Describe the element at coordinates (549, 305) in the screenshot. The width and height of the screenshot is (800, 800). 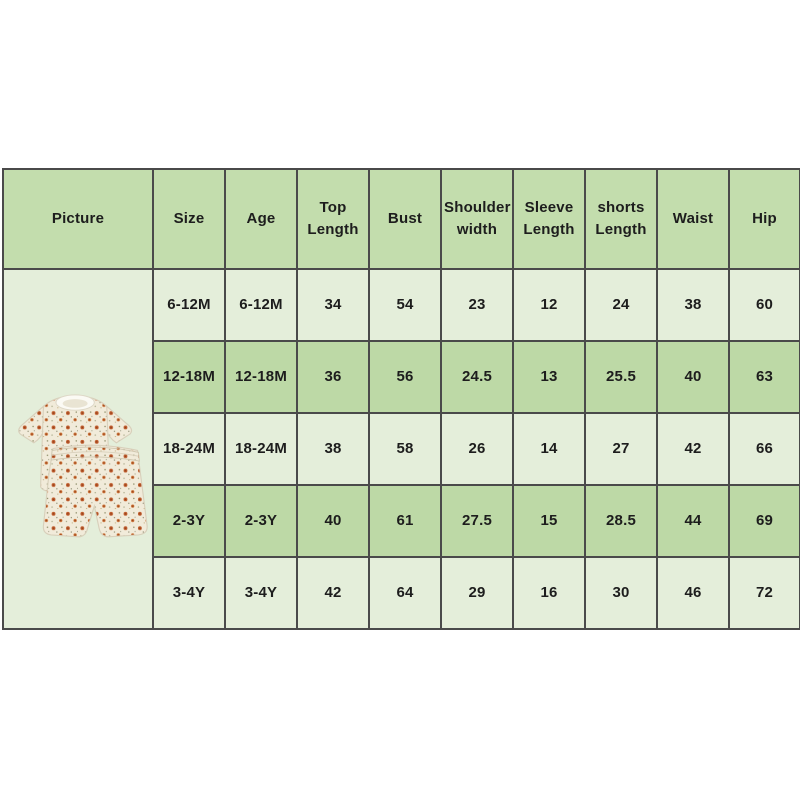
I see `cell-sleeve-length: 12` at that location.